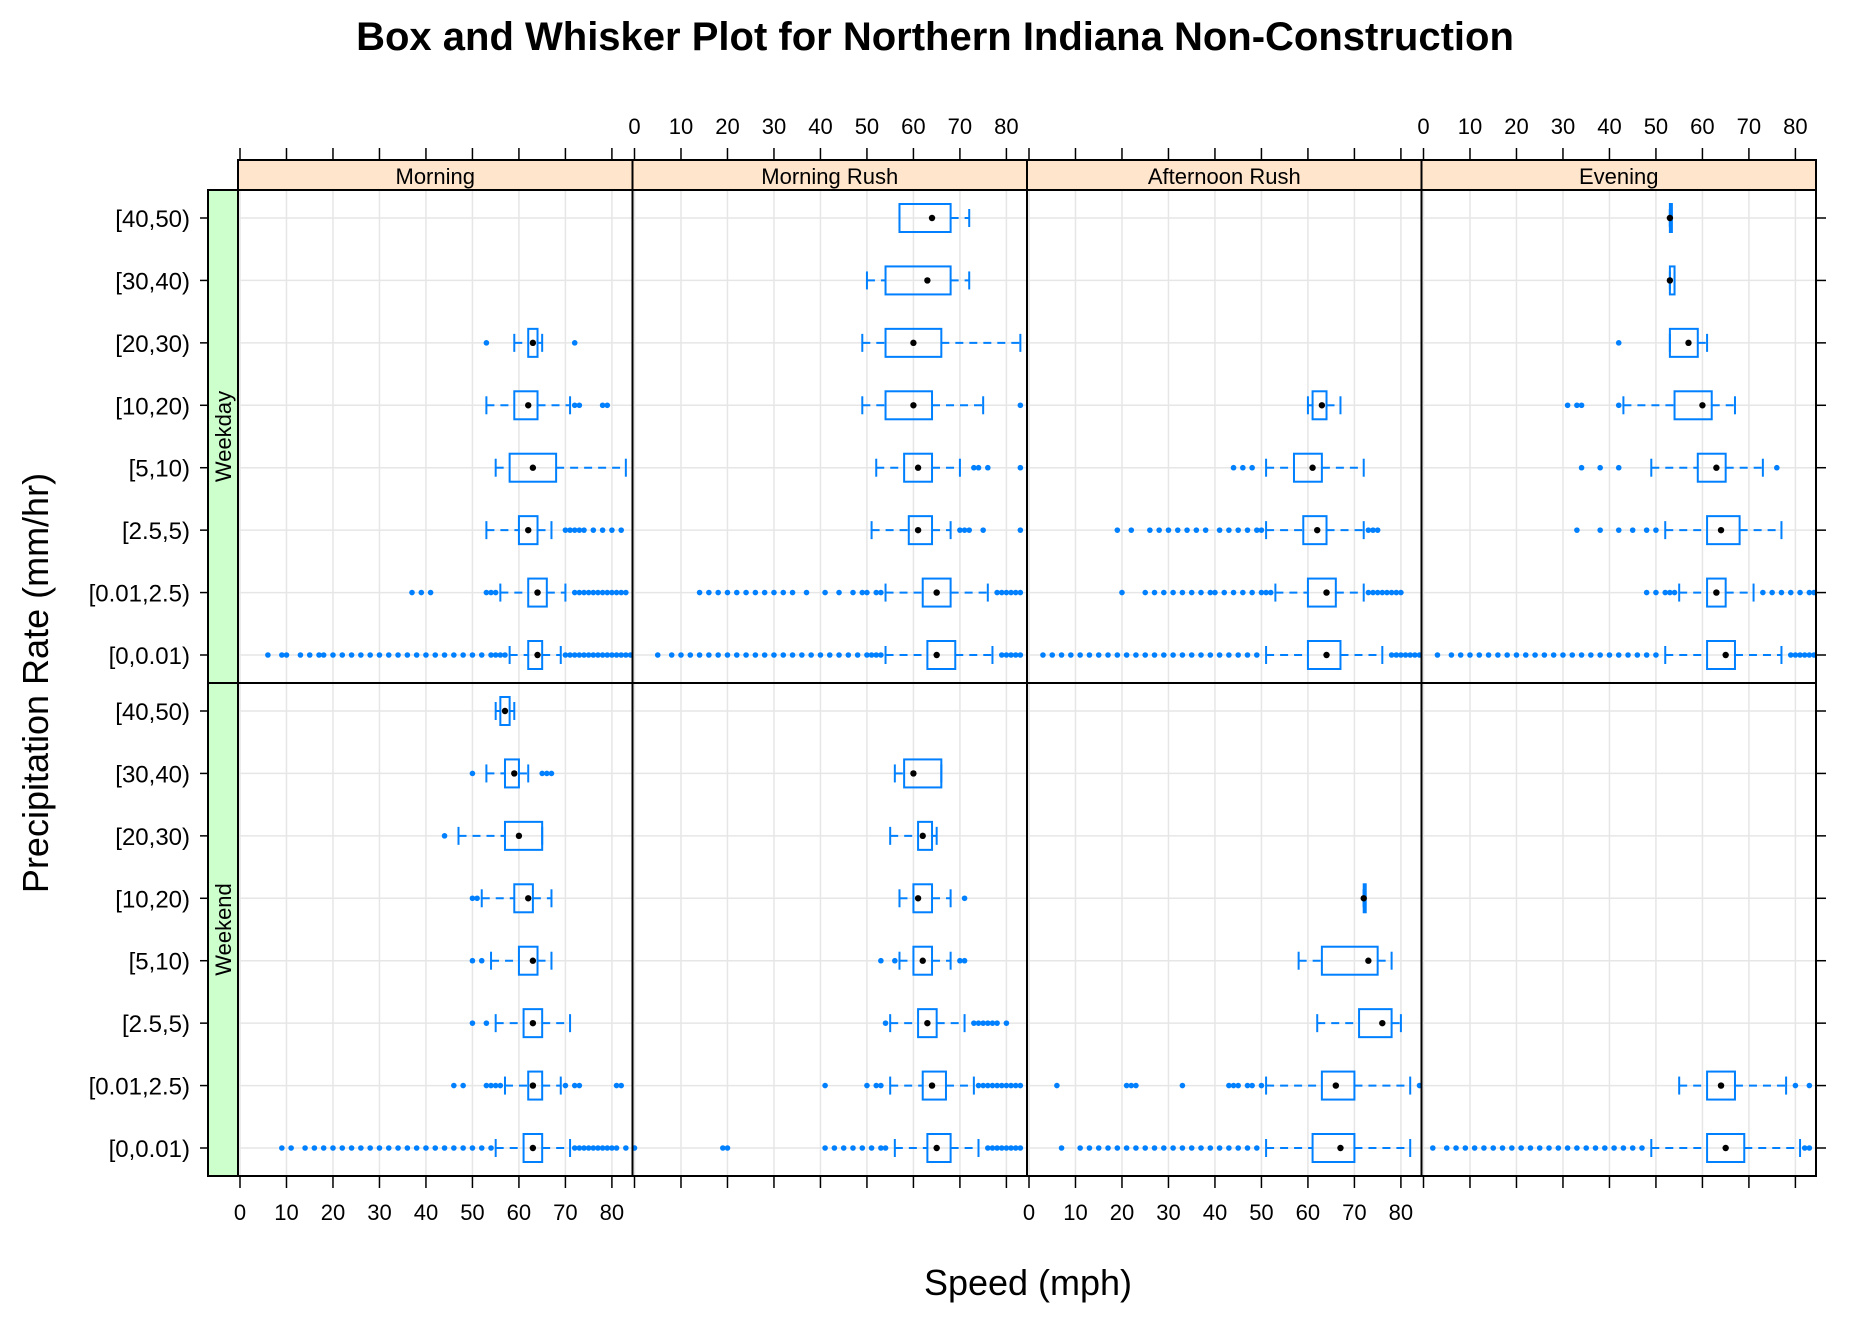 The image size is (1870, 1325). I want to click on x-tick-label-bottom: 70, so click(1354, 1212).